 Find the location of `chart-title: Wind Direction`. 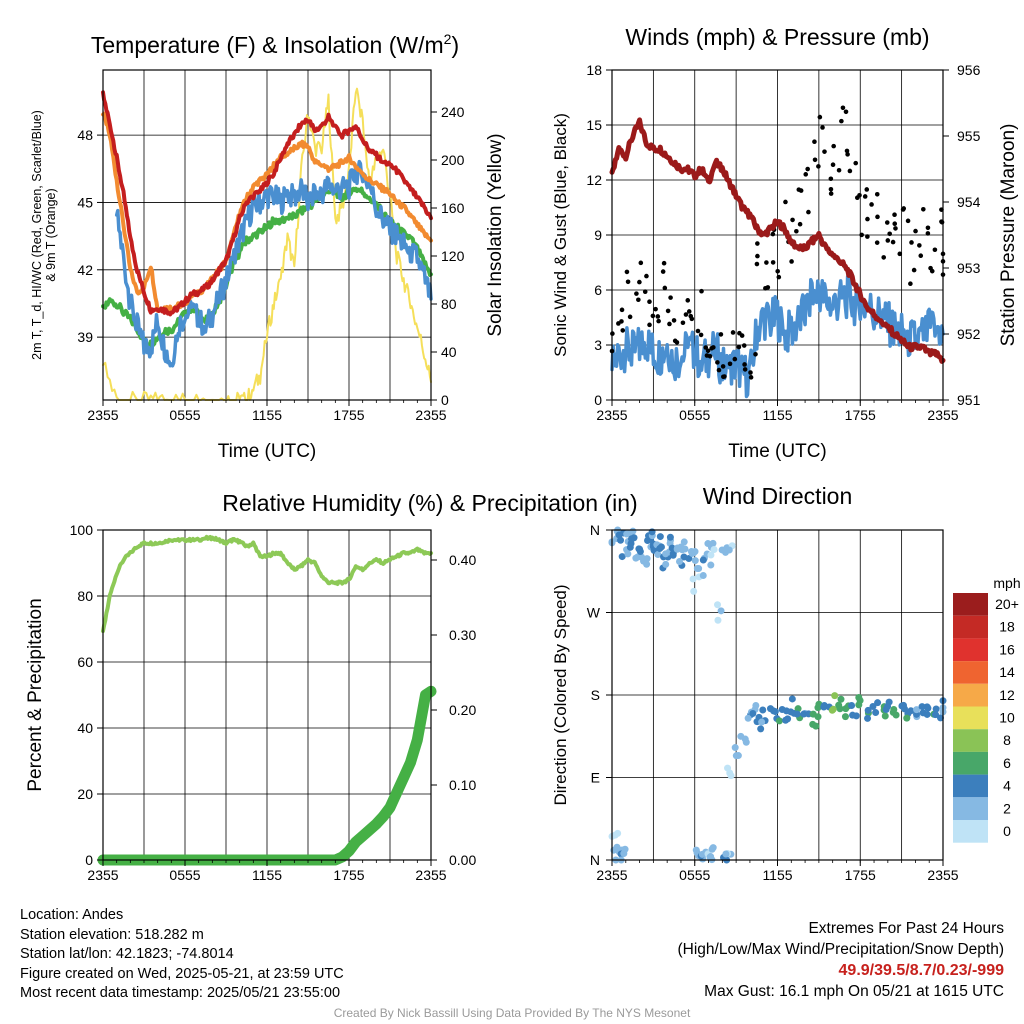

chart-title: Wind Direction is located at coordinates (778, 496).